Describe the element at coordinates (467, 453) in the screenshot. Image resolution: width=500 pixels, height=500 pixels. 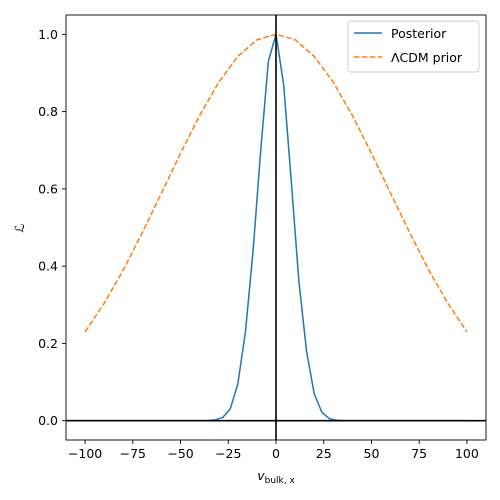
I see `x-tick-label: 100` at that location.